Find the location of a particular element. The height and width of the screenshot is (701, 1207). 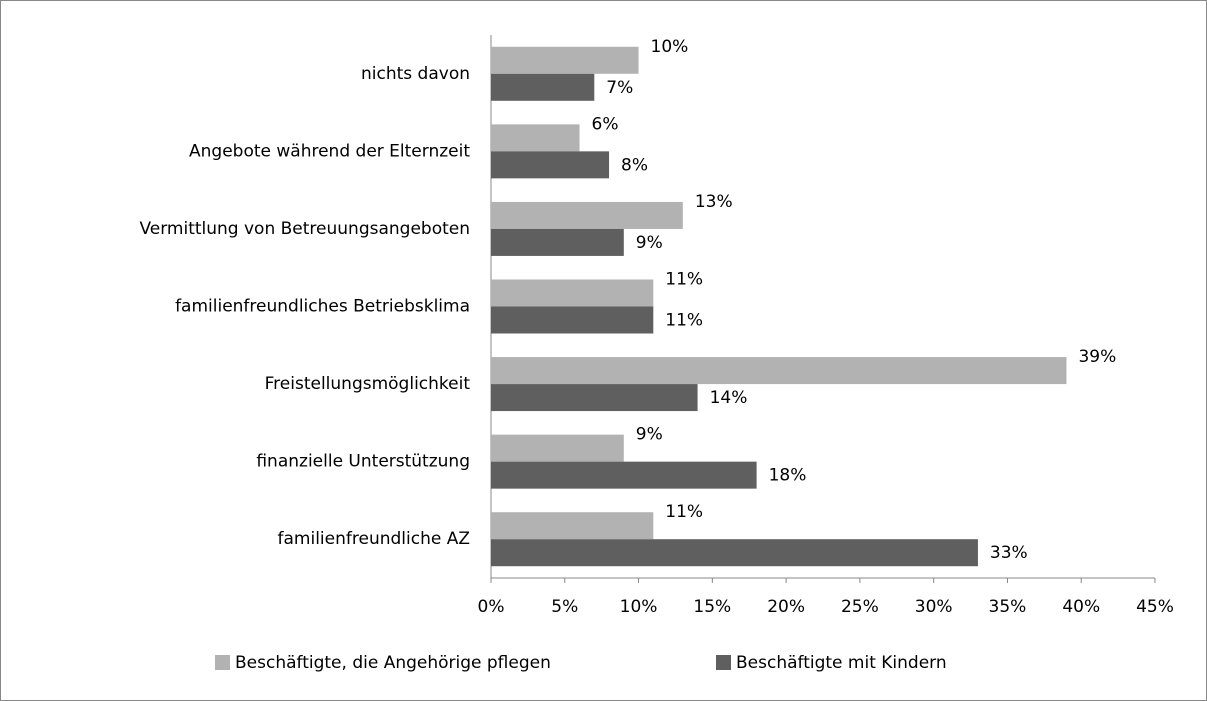

y-tick-label: Vermittlung von Betreuungsangeboten is located at coordinates (304, 229).